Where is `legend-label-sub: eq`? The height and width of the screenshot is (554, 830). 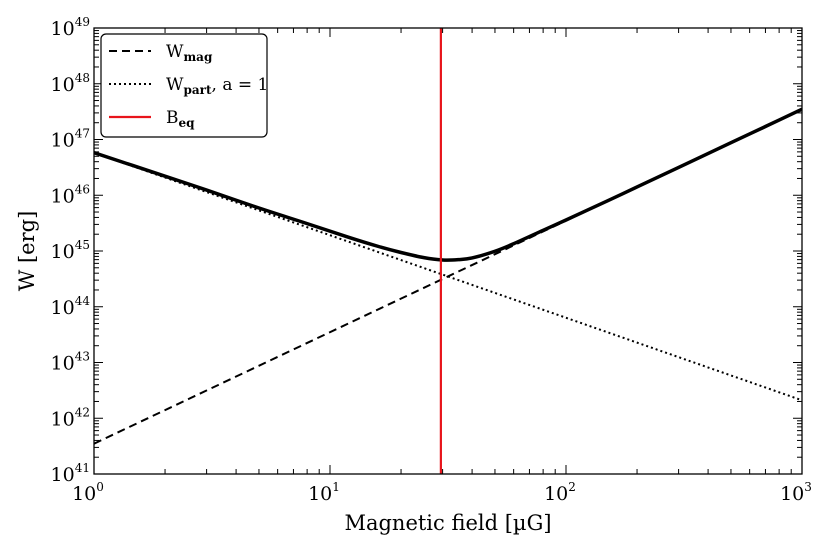
legend-label-sub: eq is located at coordinates (187, 123).